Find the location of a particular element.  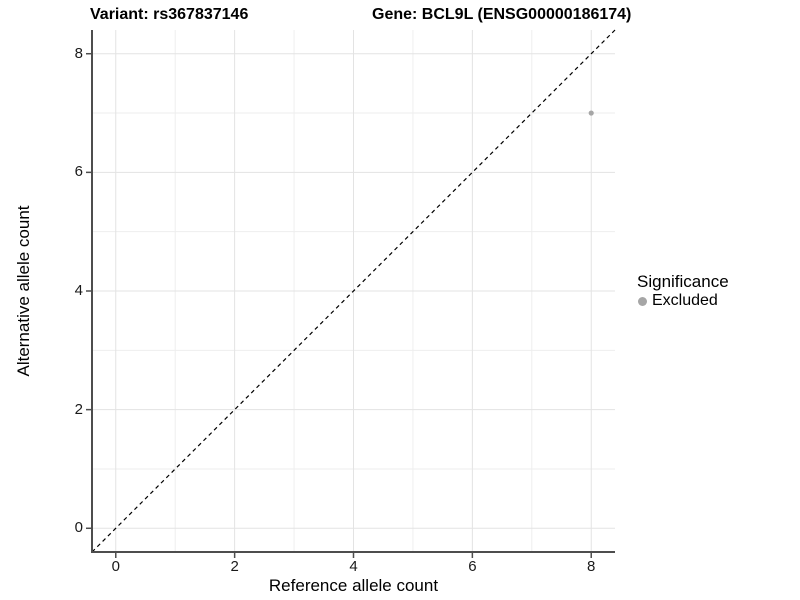

legend-item-excluded: Excluded is located at coordinates (679, 301).